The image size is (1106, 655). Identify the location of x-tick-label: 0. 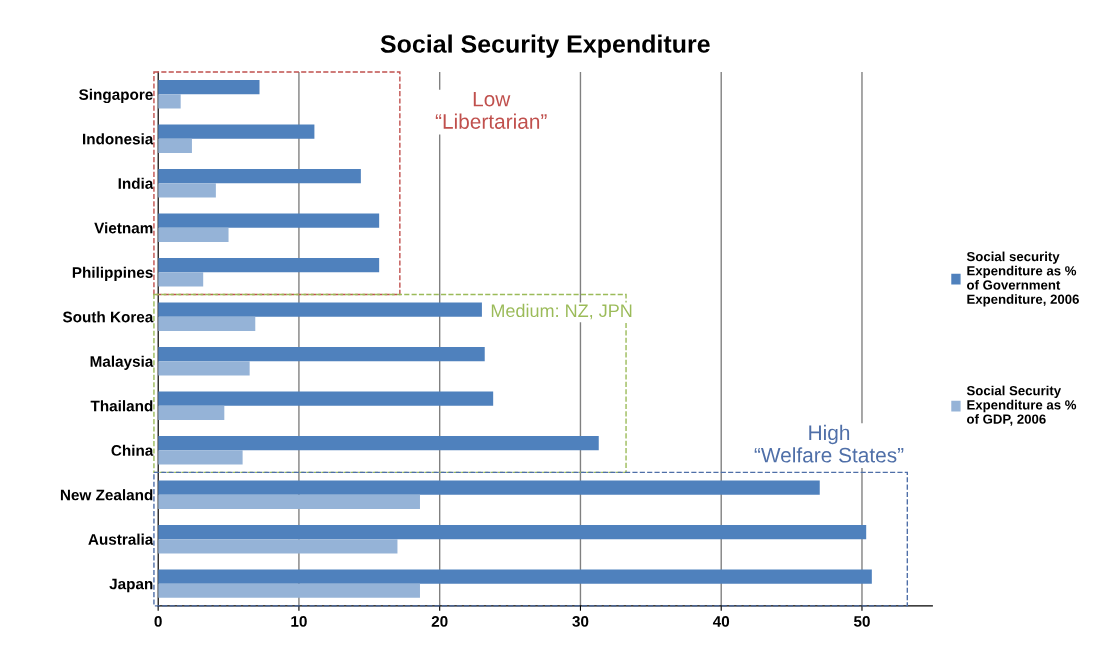
(158, 621).